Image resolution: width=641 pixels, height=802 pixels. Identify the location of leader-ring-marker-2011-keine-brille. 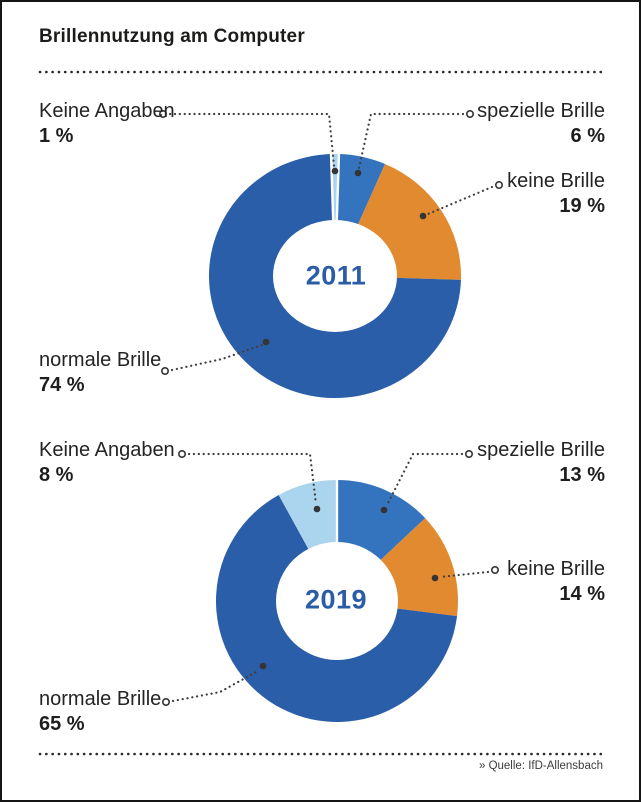
(498, 185).